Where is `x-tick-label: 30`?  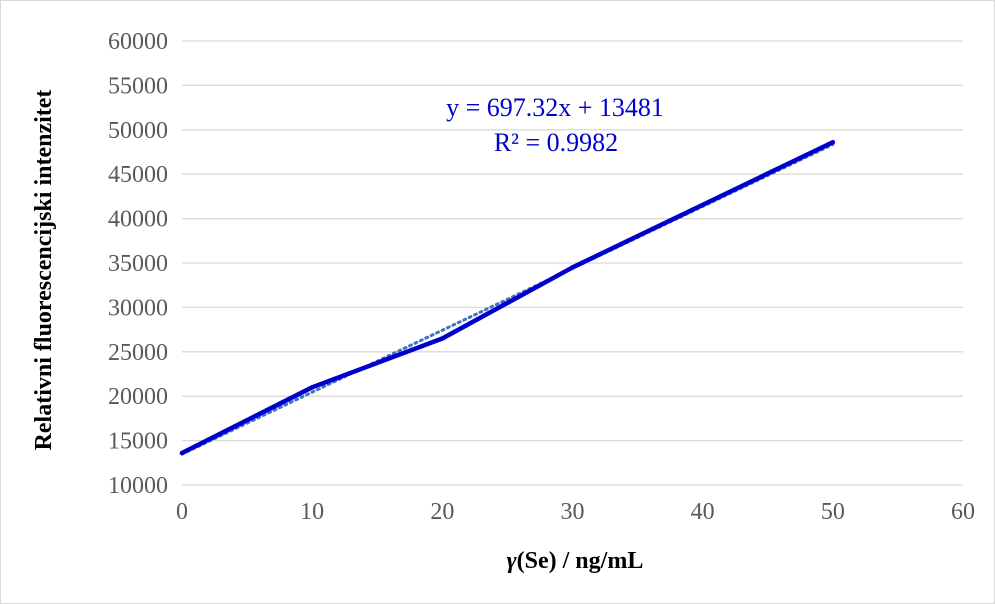
x-tick-label: 30 is located at coordinates (573, 512).